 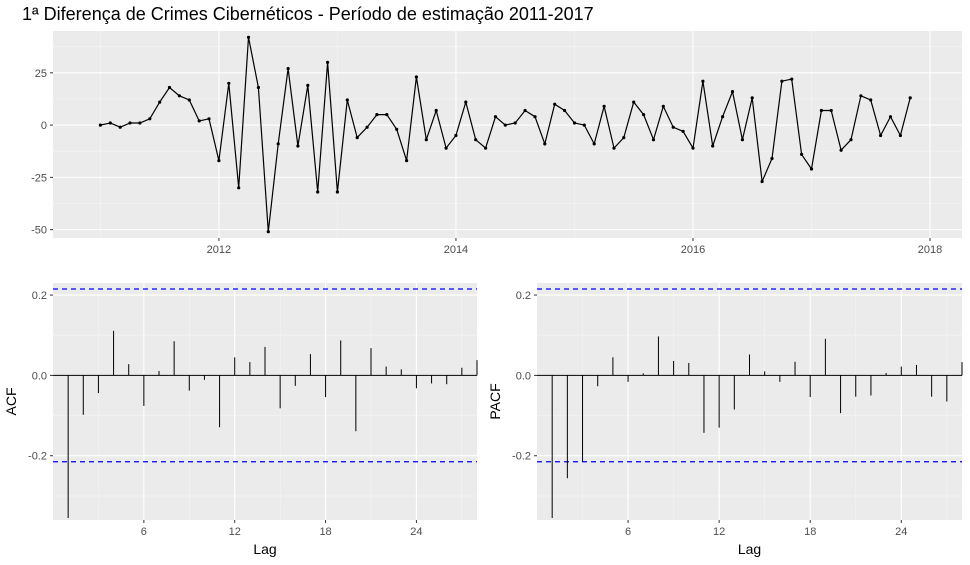 What do you see at coordinates (39, 231) in the screenshot?
I see `y-tick-label: -50` at bounding box center [39, 231].